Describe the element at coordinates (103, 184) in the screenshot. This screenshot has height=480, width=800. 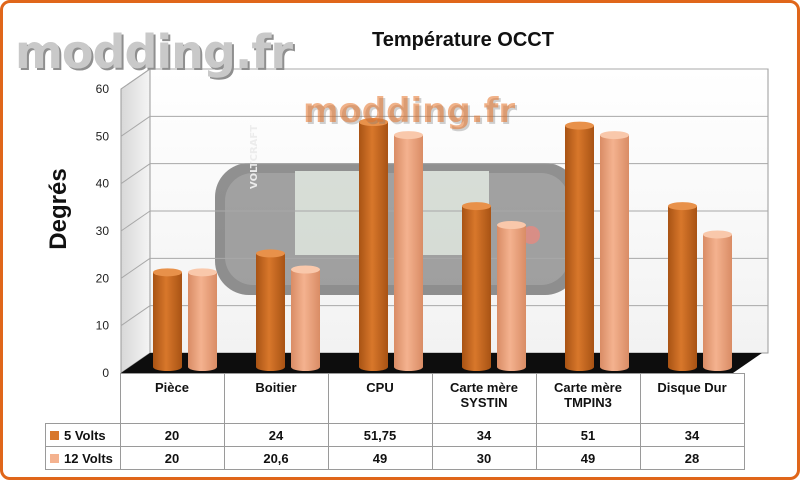
I see `y-tick-label: 40` at that location.